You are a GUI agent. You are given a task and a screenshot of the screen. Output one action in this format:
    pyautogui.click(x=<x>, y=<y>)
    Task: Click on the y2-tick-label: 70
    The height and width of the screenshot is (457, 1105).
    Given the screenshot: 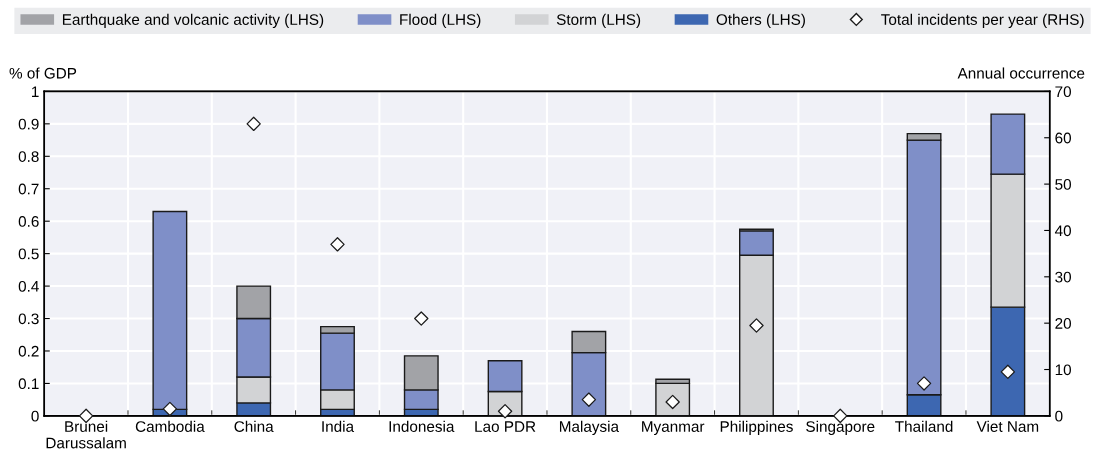 What is the action you would take?
    pyautogui.click(x=1063, y=92)
    